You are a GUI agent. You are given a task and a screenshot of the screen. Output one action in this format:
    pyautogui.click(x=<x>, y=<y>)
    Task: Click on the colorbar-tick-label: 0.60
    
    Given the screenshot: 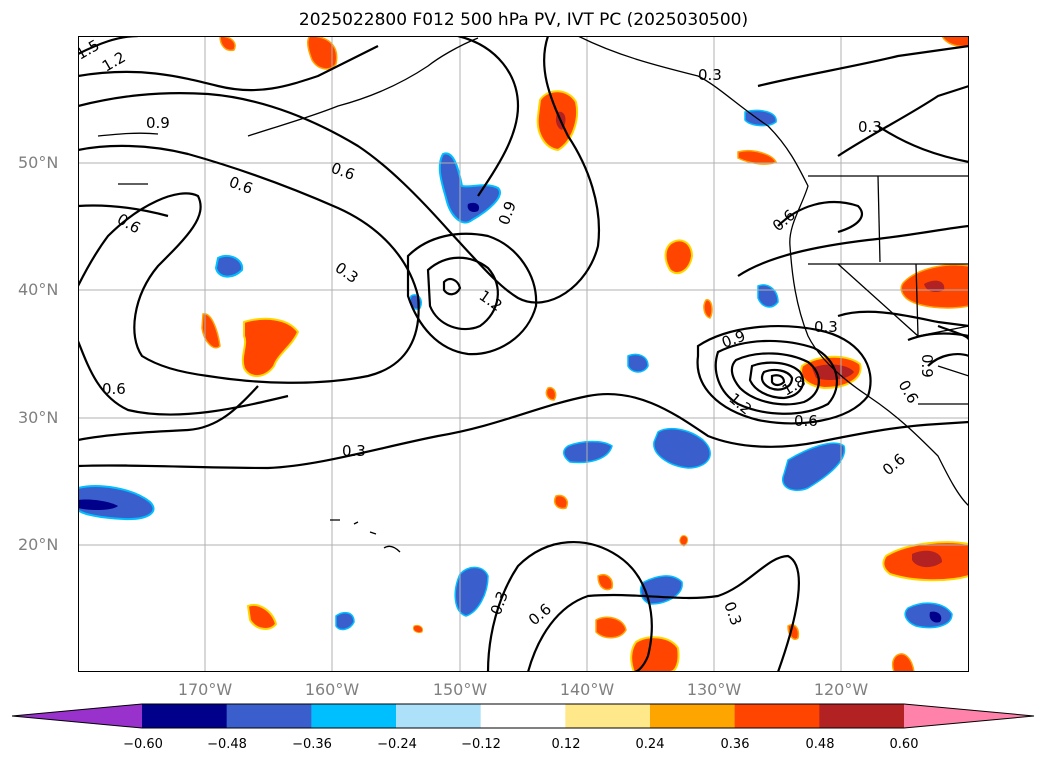 What is the action you would take?
    pyautogui.click(x=904, y=744)
    